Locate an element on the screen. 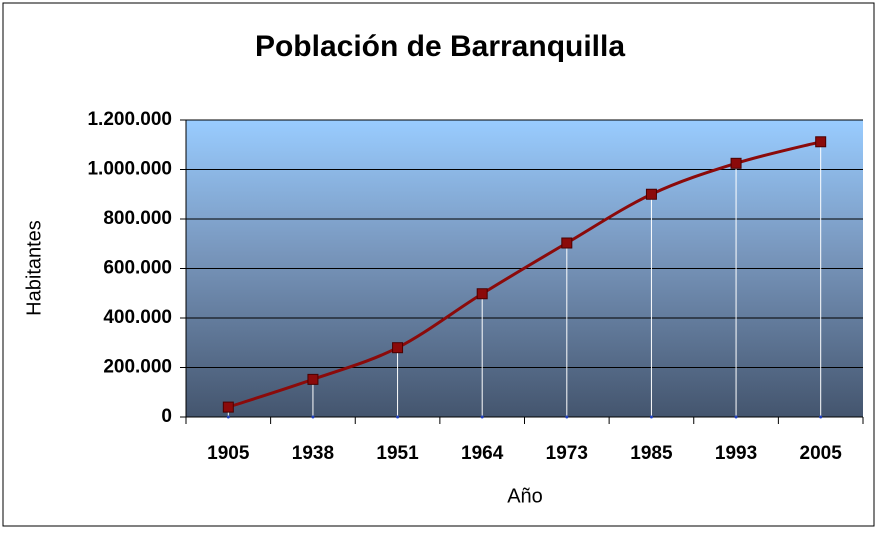  x-tick-label: 1938 is located at coordinates (313, 453).